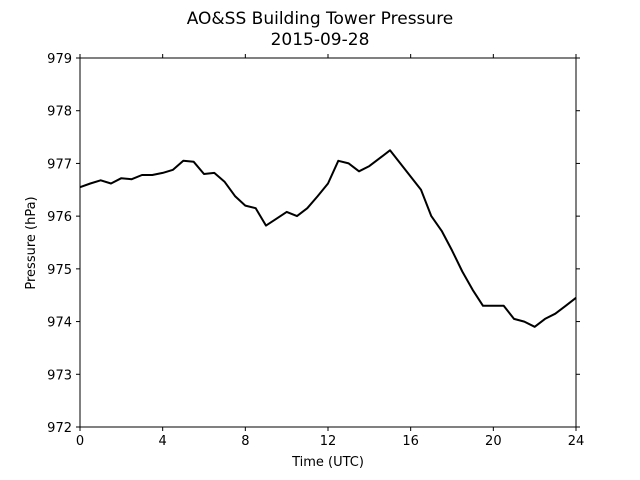 The image size is (640, 480). I want to click on y-axis-label: Pressure (hPa), so click(31, 242).